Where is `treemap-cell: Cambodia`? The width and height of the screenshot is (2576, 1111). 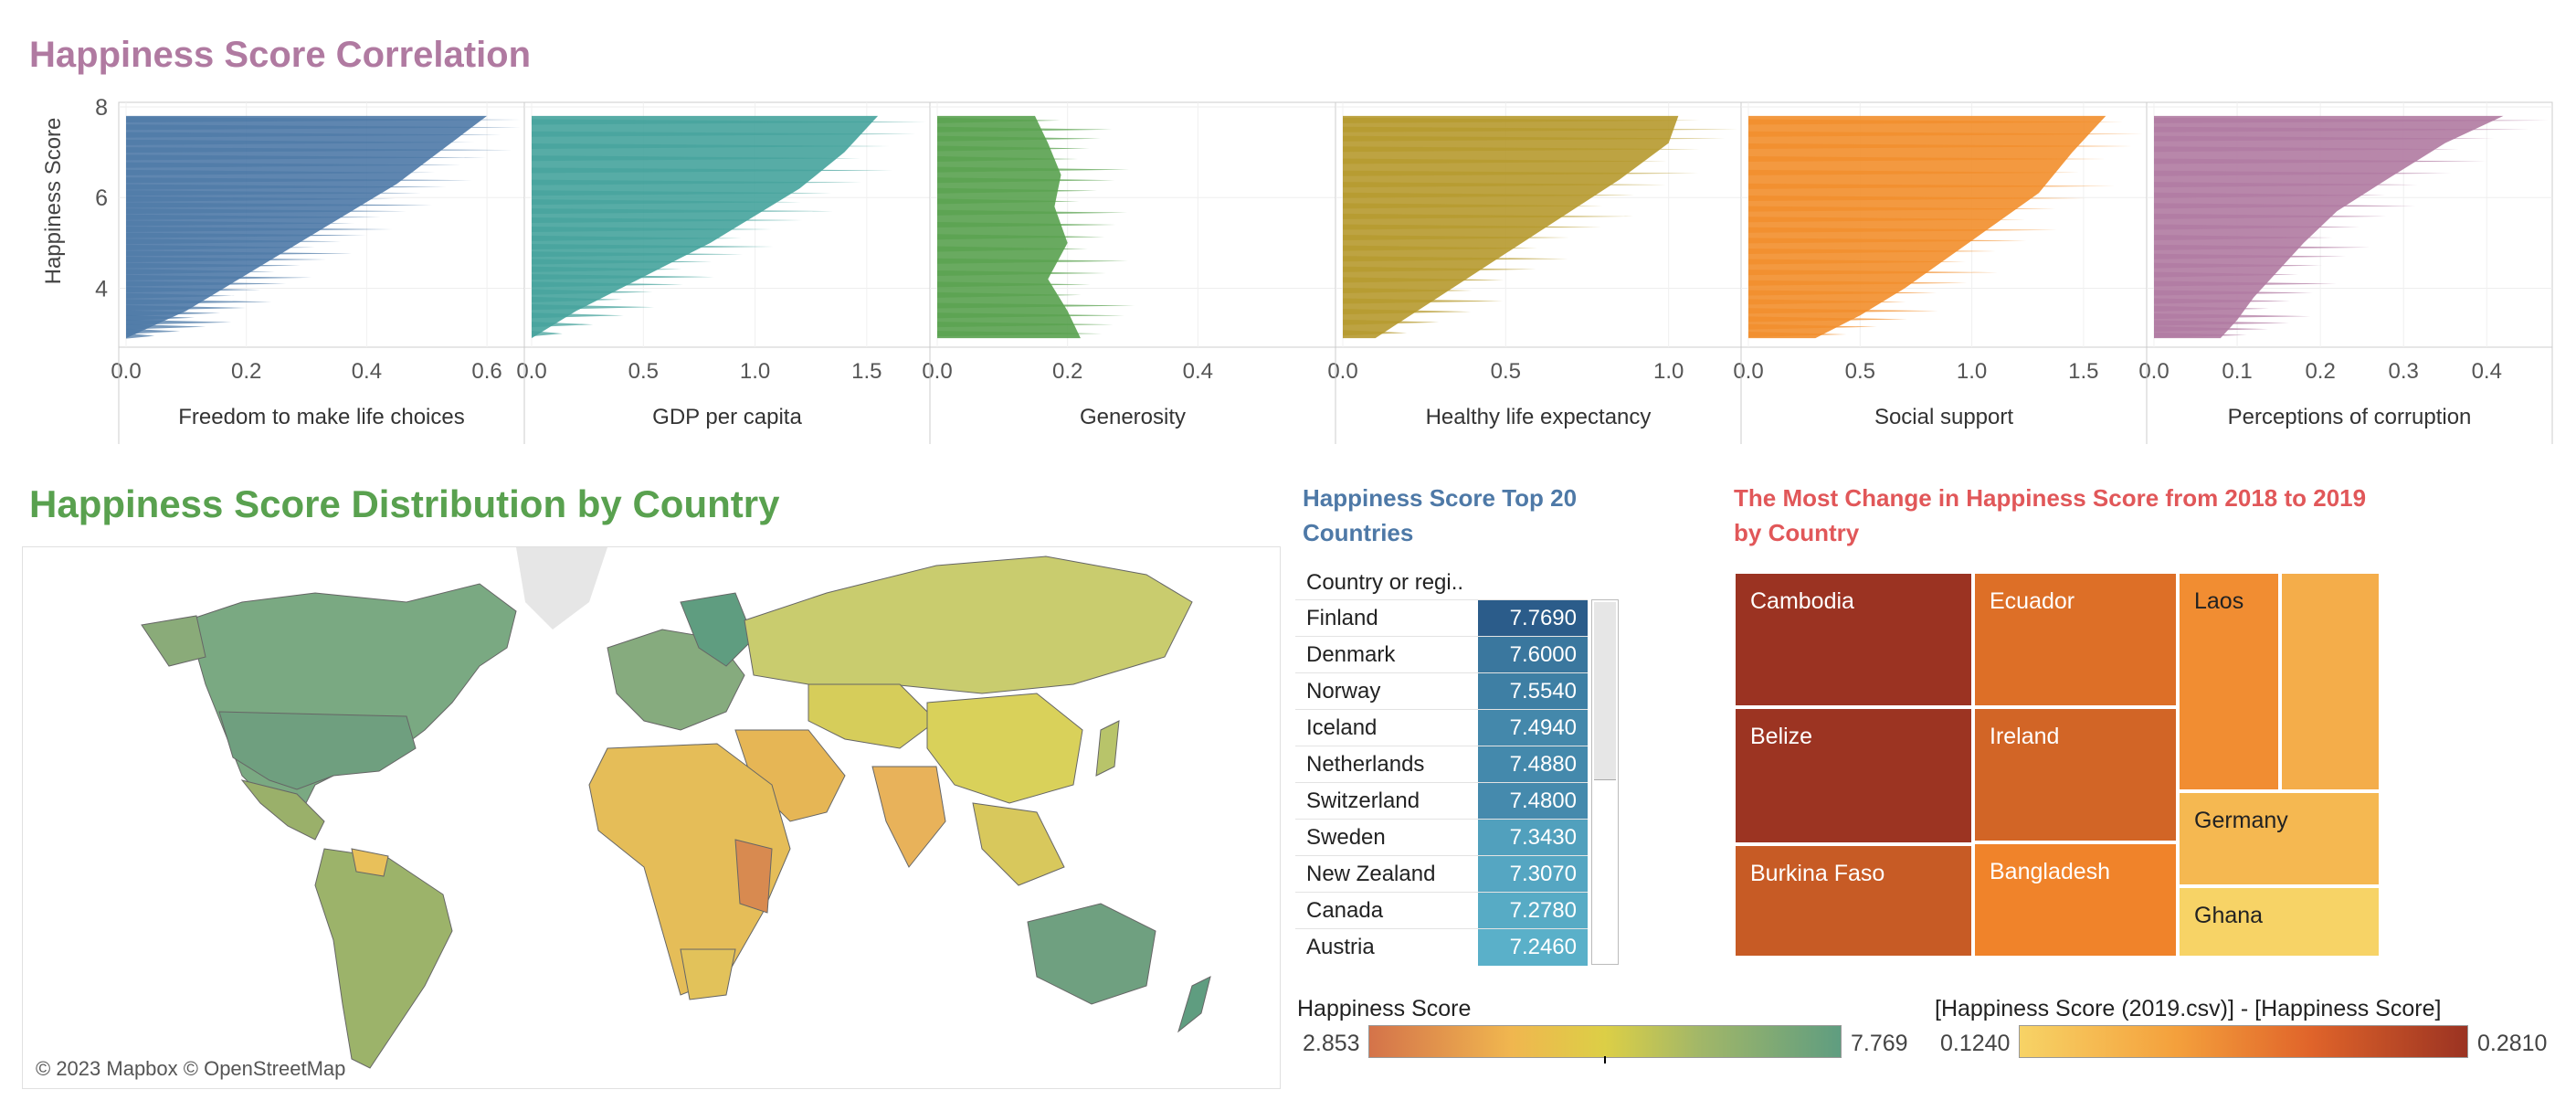
treemap-cell: Cambodia is located at coordinates (1853, 639).